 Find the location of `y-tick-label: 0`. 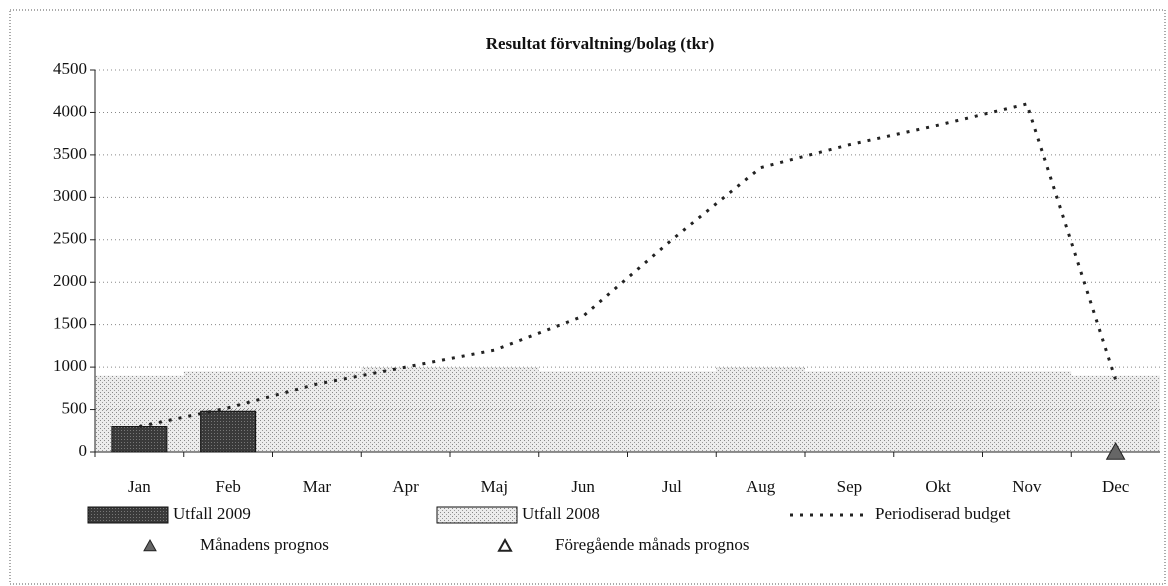

y-tick-label: 0 is located at coordinates (83, 450).